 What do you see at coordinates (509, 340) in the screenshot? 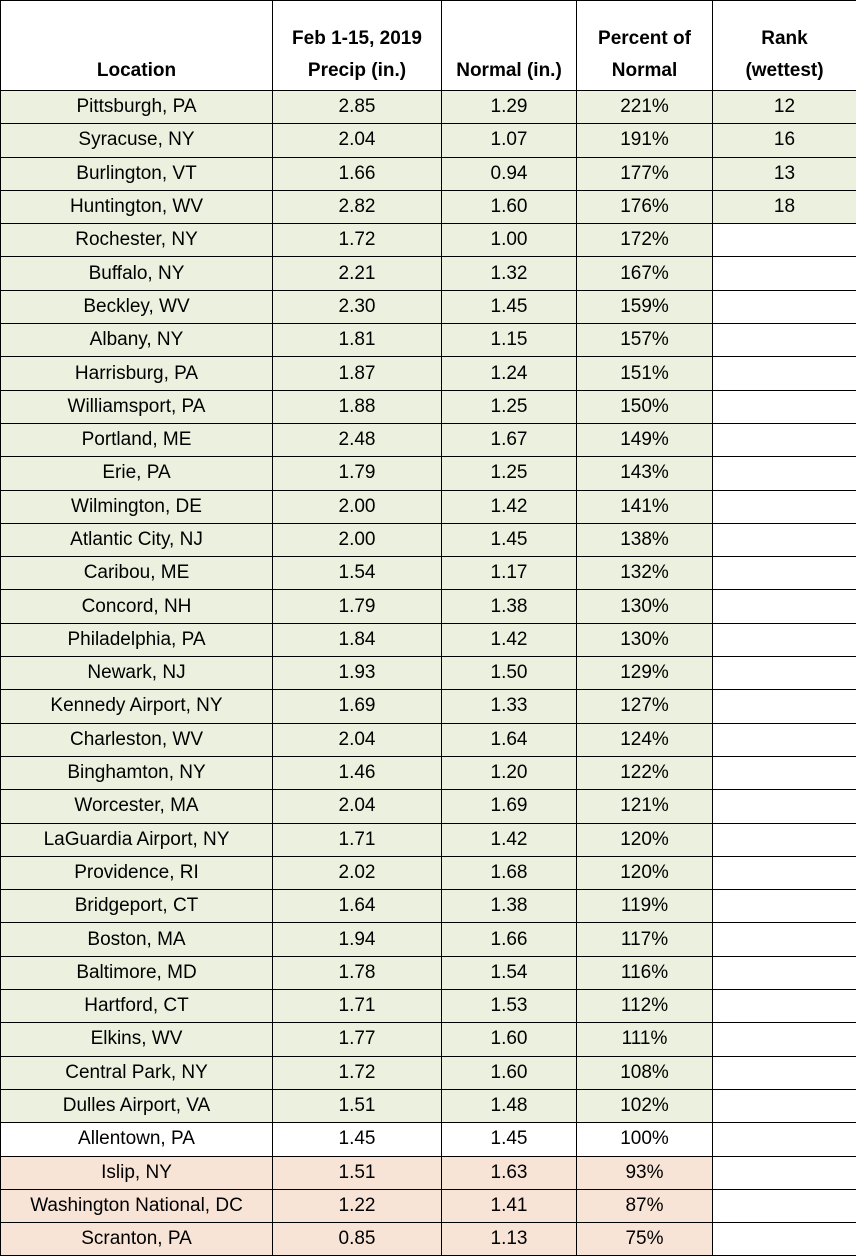
I see `table-cell: 1.15` at bounding box center [509, 340].